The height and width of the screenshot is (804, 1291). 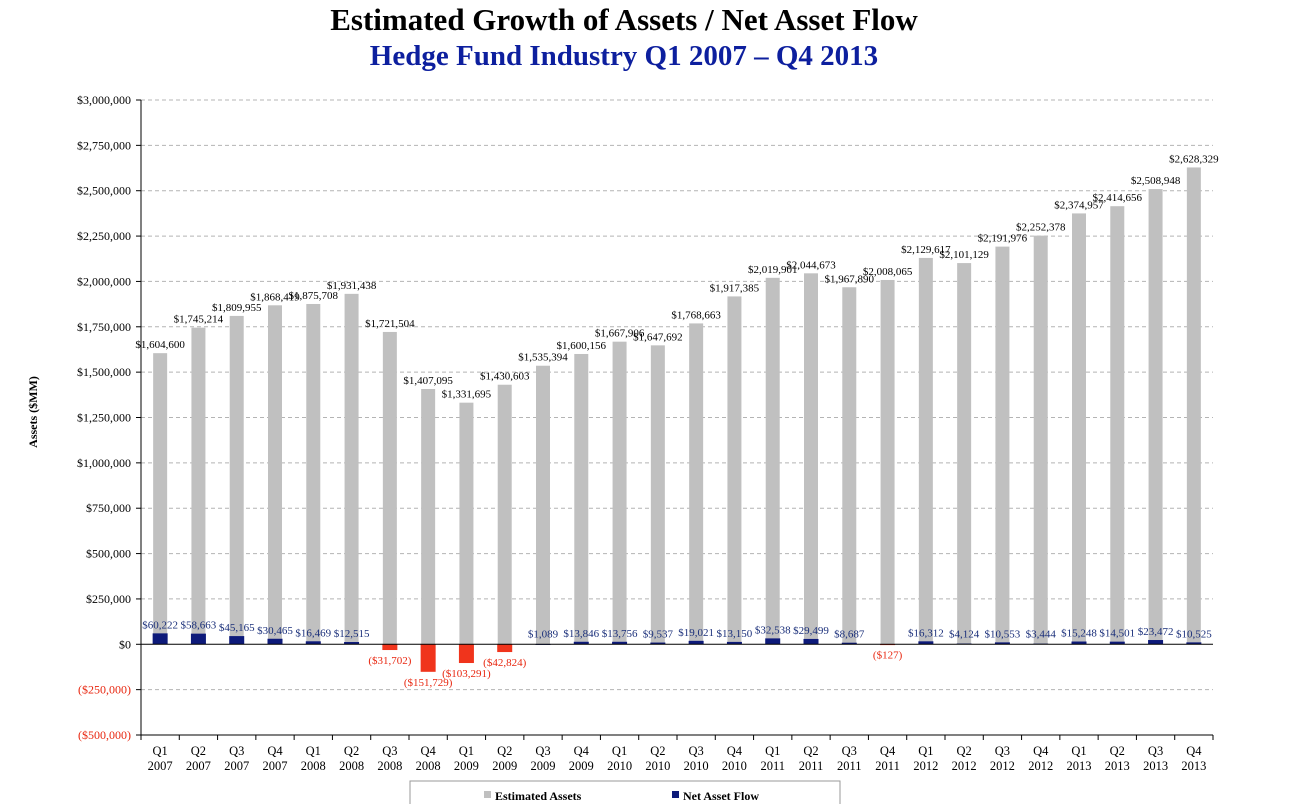 What do you see at coordinates (1194, 159) in the screenshot?
I see `data-label-assets: $2,628,329` at bounding box center [1194, 159].